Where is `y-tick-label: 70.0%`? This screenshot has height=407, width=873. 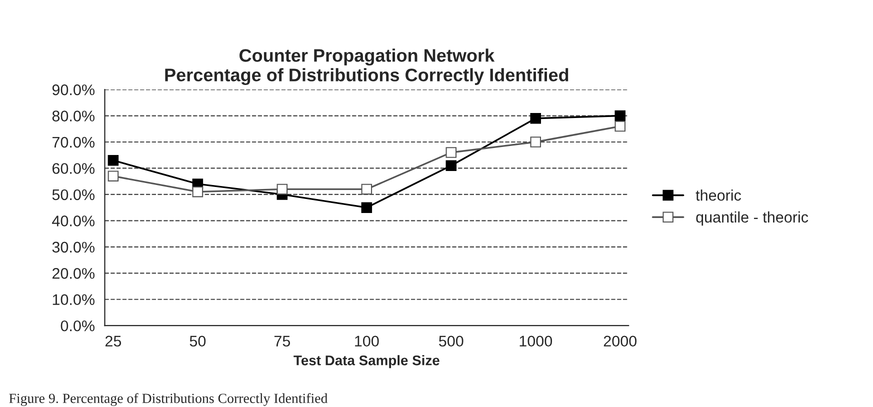
y-tick-label: 70.0% is located at coordinates (73, 142).